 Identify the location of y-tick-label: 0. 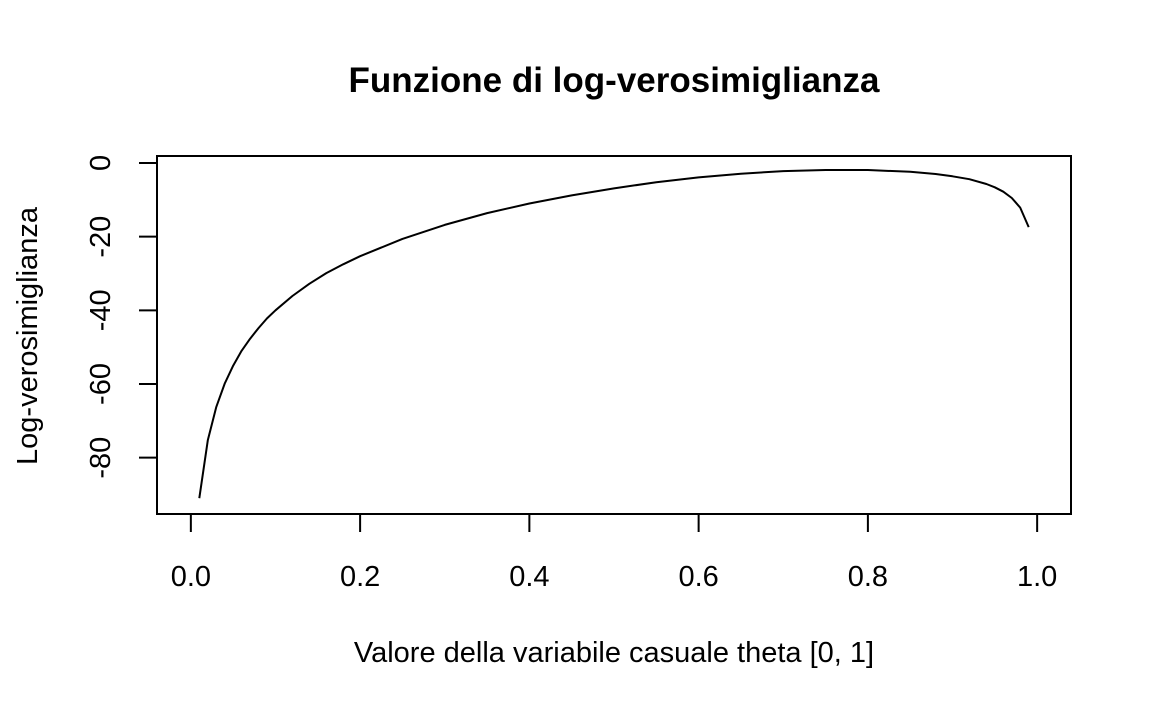
(101, 163).